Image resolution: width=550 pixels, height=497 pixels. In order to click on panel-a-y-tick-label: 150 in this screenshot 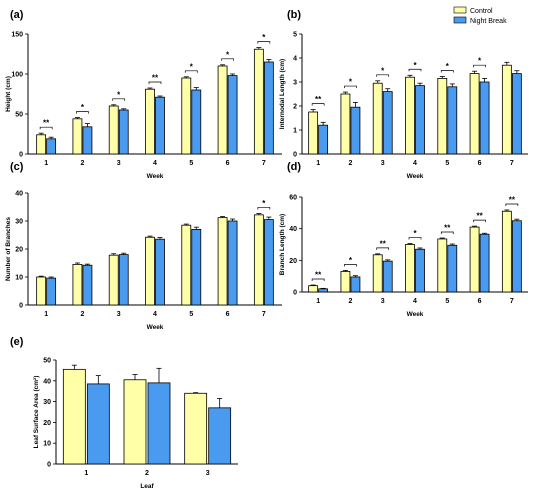, I will do `click(17, 35)`.